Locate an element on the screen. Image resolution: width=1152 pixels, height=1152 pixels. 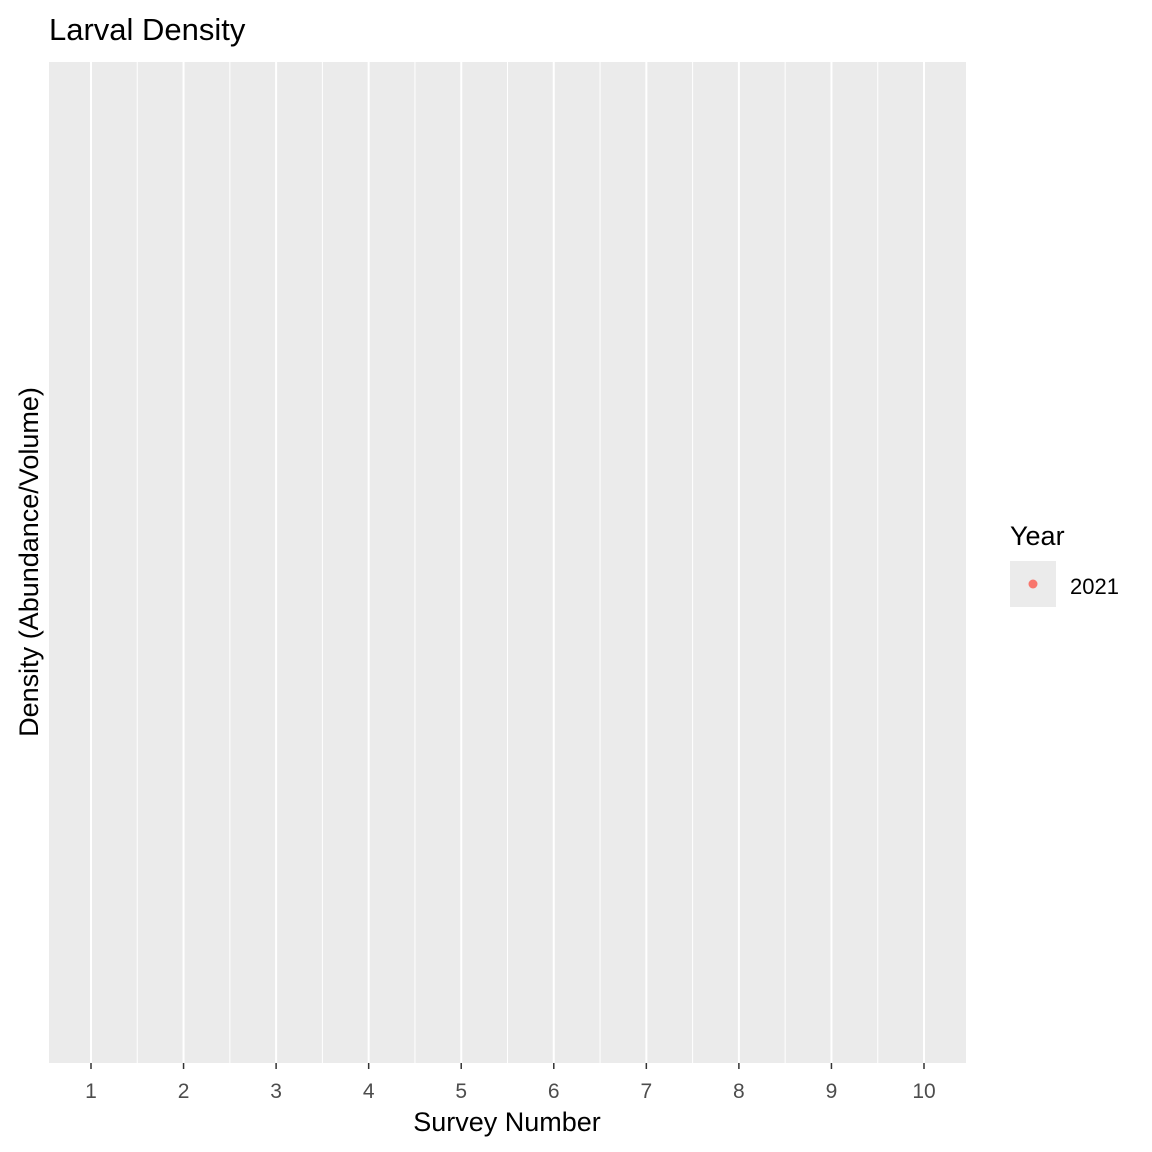
x-tick-label: 6 is located at coordinates (554, 1091).